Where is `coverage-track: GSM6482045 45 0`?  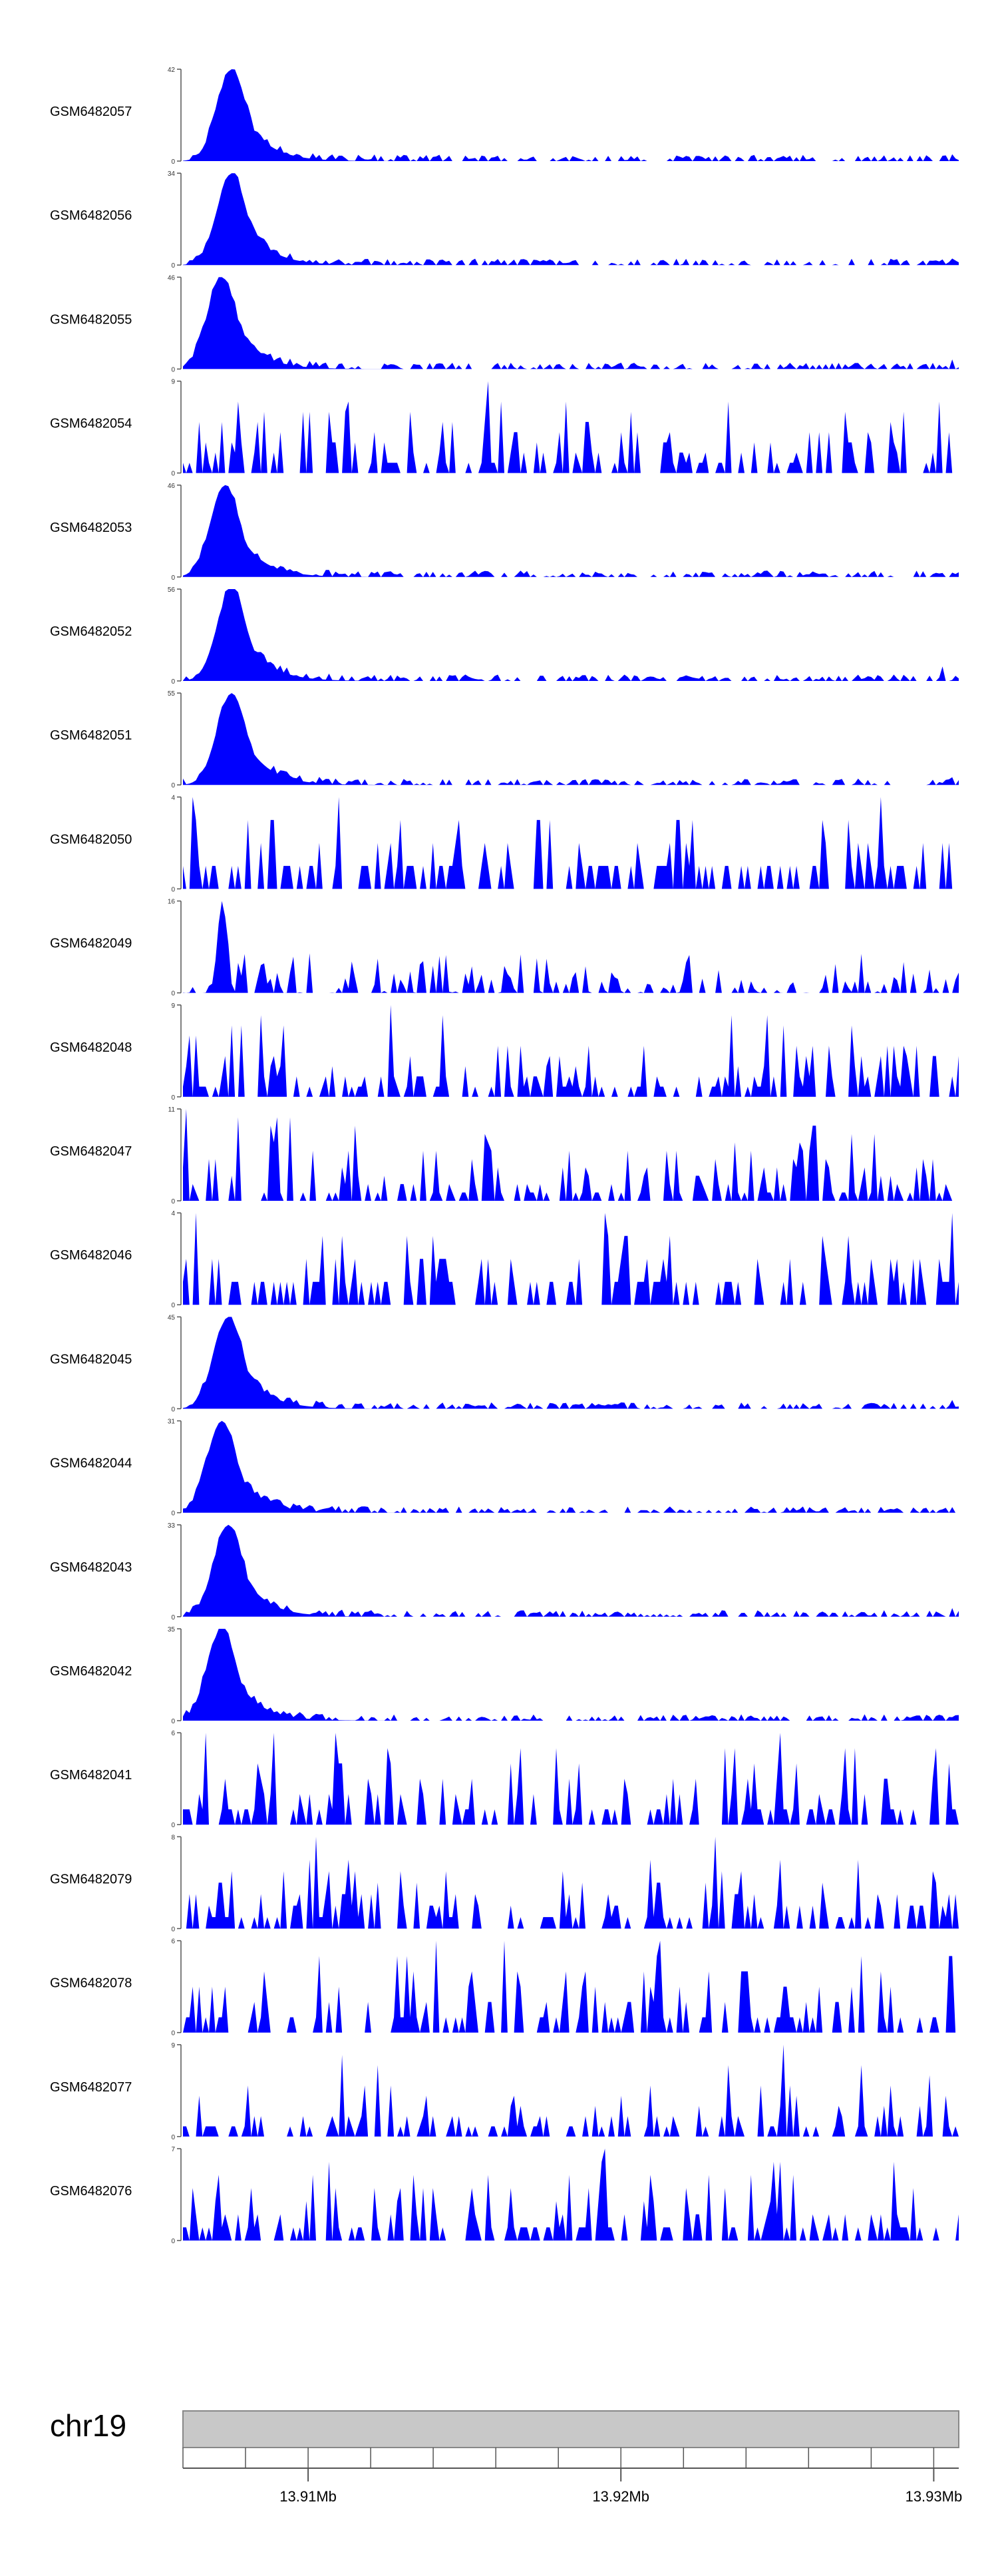
coverage-track: GSM6482045 45 0 is located at coordinates (504, 1363).